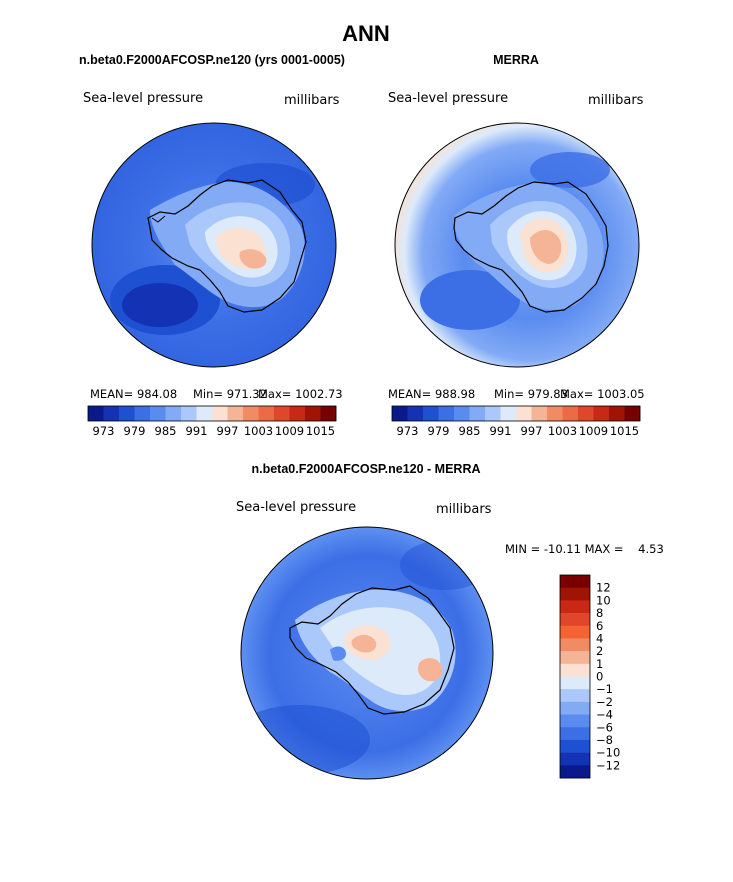 This screenshot has height=882, width=733. I want to click on colorbar-tick-label: 6, so click(599, 626).